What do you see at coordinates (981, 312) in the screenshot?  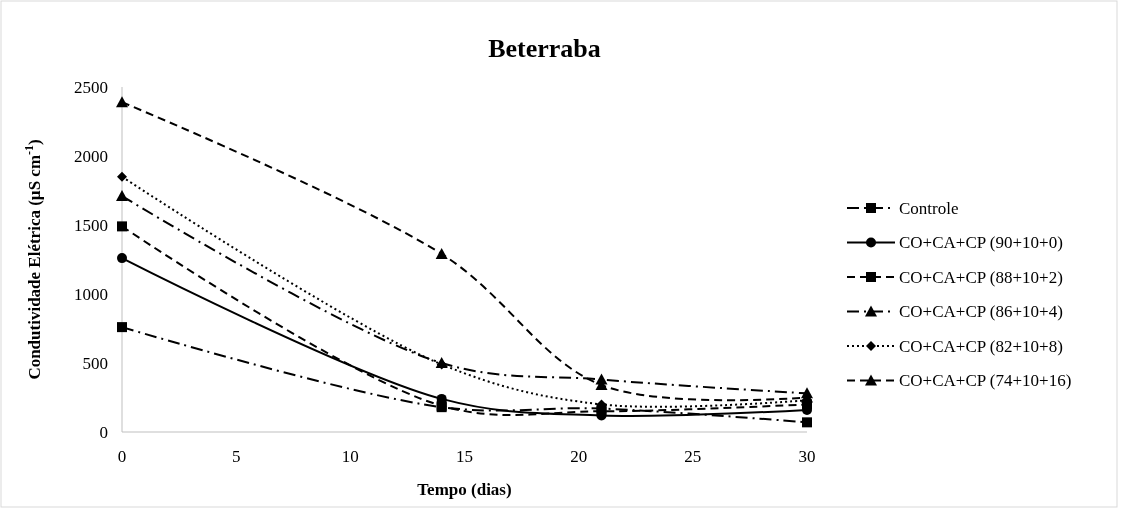 I see `legend-label: CO+CA+CP (86+10+4)` at bounding box center [981, 312].